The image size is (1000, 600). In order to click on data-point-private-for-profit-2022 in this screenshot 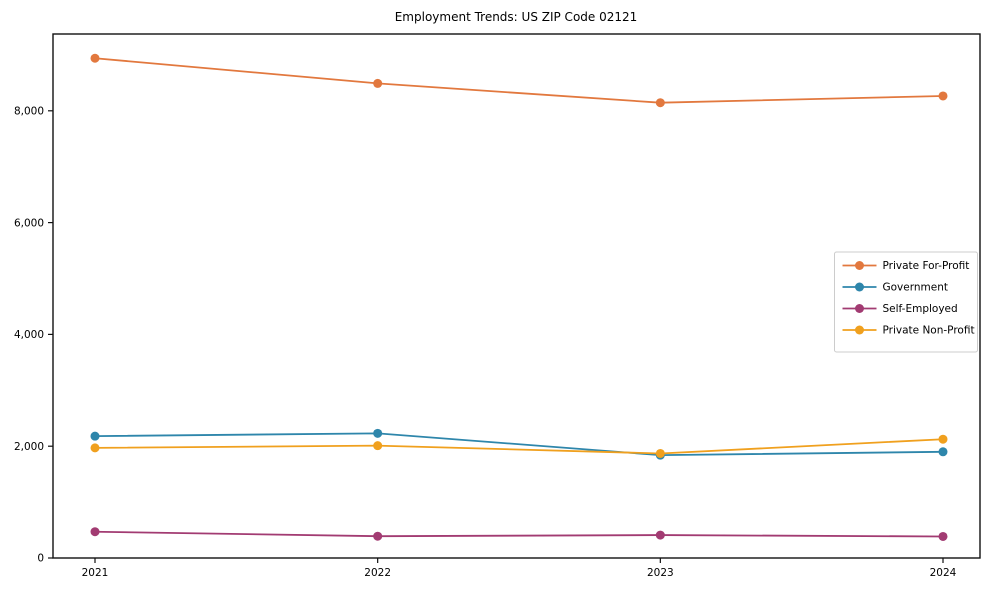, I will do `click(378, 83)`.